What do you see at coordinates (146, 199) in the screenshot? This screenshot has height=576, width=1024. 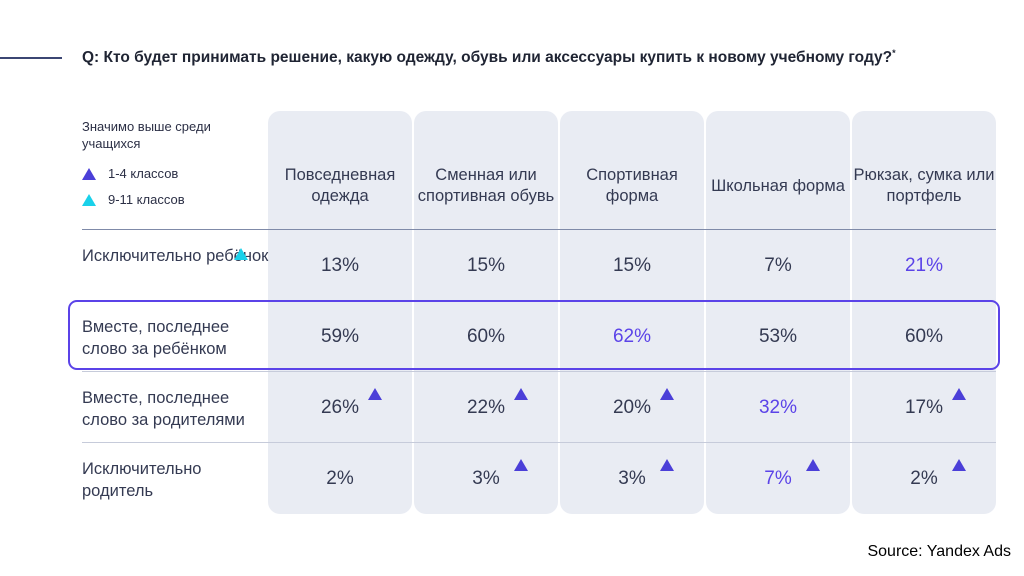 I see `legend-label: 9-11 классов` at bounding box center [146, 199].